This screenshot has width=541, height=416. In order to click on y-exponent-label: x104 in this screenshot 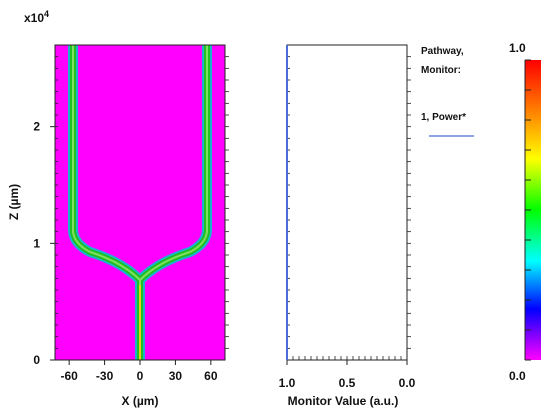, I will do `click(36, 17)`.